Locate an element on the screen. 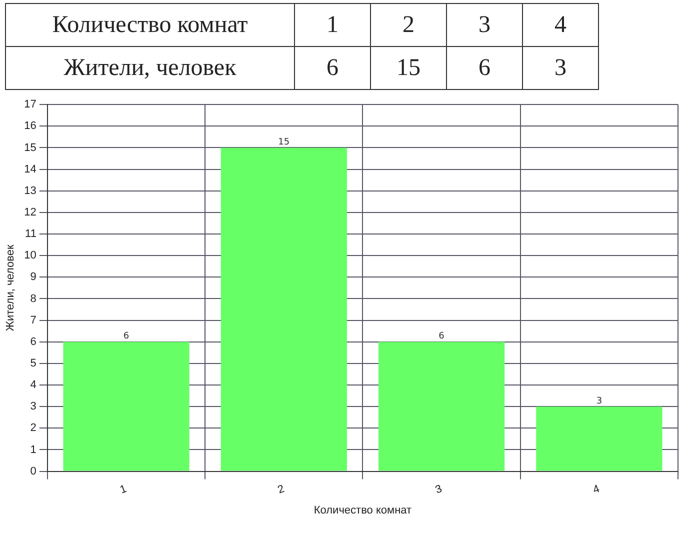  y-tick-label: 11 is located at coordinates (30, 234).